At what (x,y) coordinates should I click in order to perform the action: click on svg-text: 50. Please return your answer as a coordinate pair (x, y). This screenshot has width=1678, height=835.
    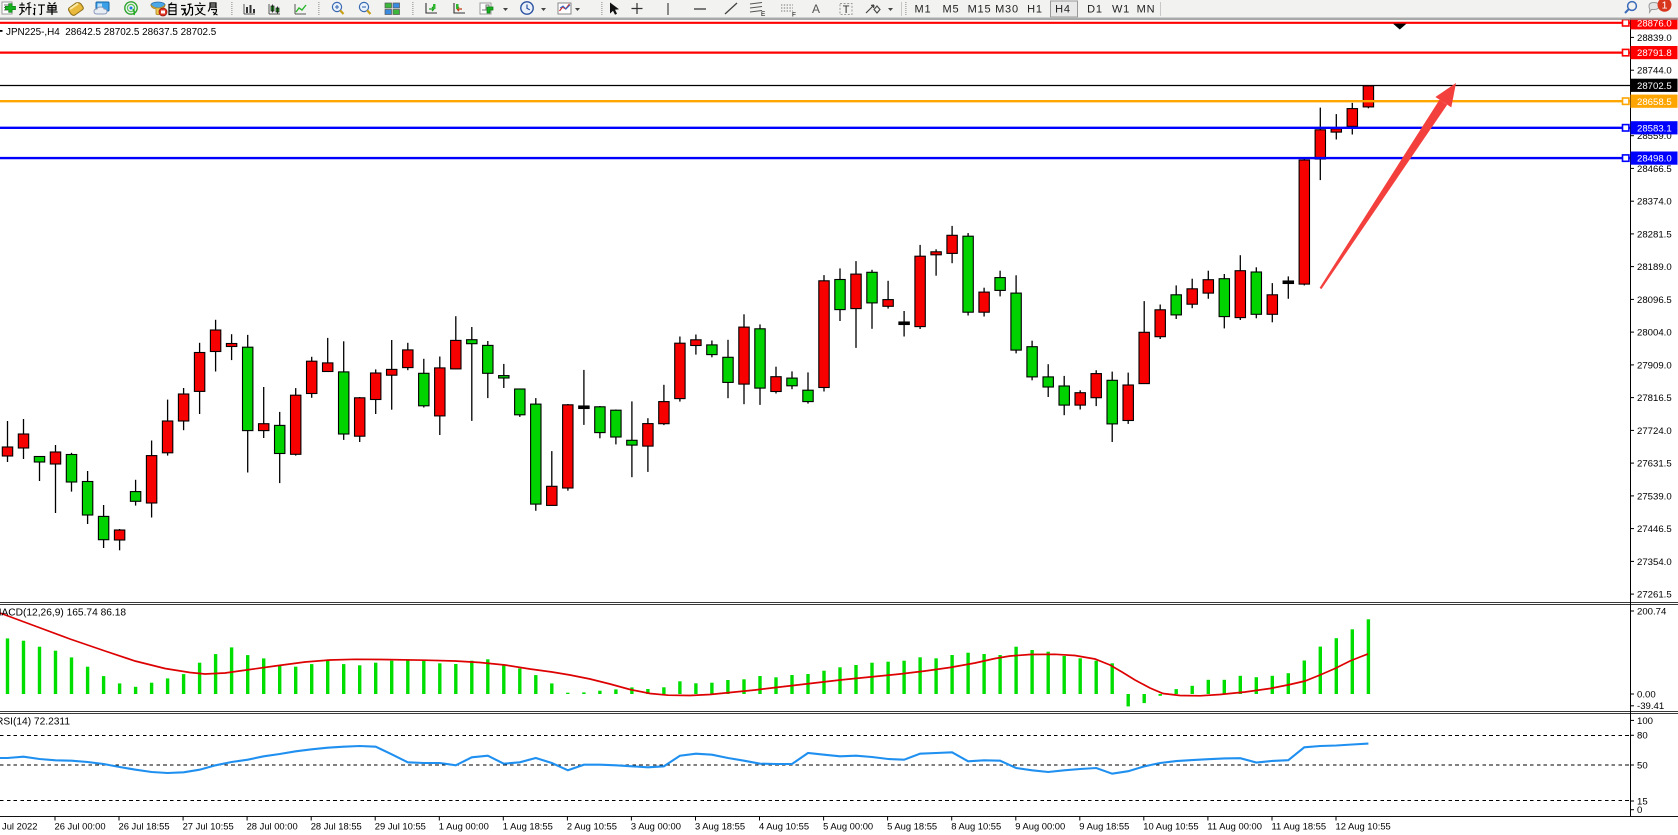
    Looking at the image, I should click on (1642, 765).